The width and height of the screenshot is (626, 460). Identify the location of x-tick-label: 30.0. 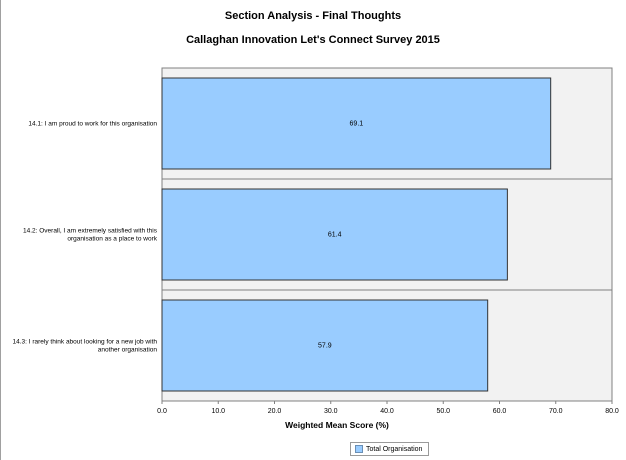
(331, 411).